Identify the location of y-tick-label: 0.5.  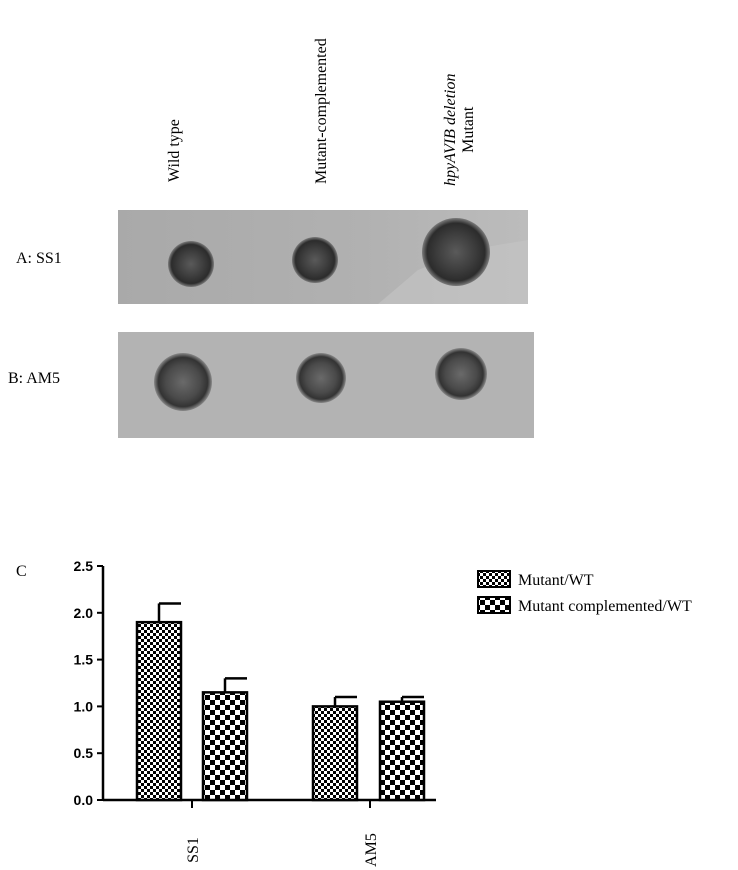
(84, 753).